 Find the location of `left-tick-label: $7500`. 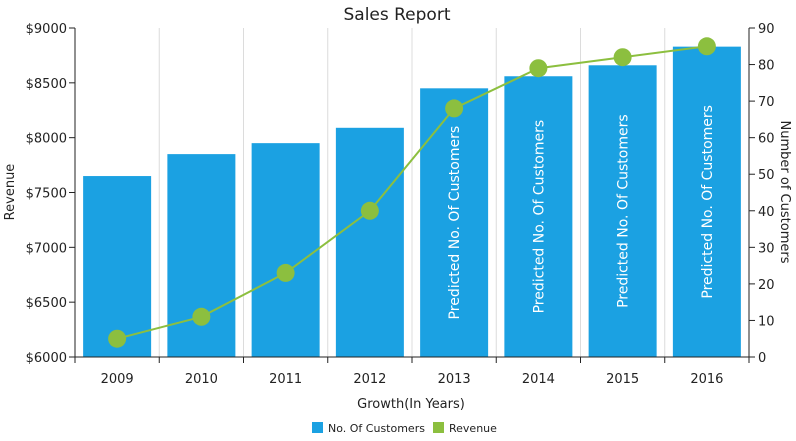

left-tick-label: $7500 is located at coordinates (46, 194).